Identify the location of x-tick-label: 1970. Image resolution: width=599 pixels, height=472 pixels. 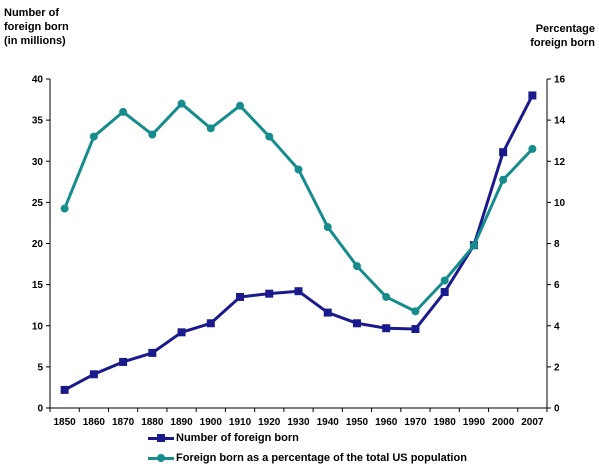
(415, 422).